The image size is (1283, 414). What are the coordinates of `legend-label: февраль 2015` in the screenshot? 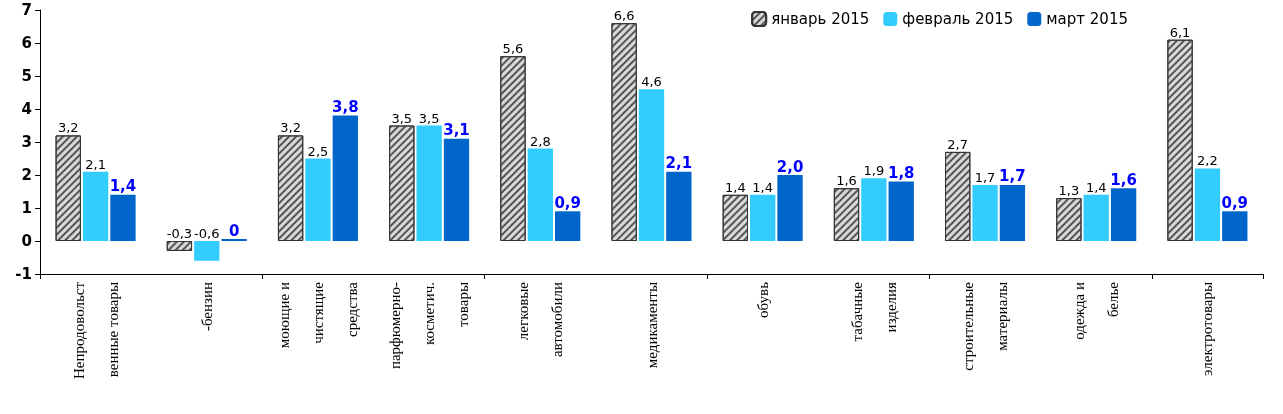 It's located at (958, 19).